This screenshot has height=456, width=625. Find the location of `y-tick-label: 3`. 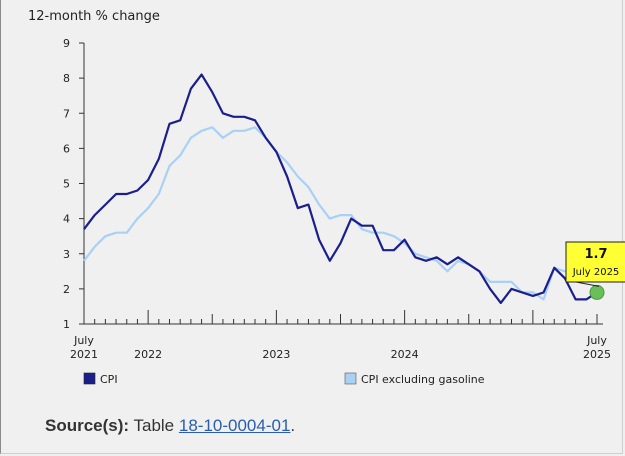

y-tick-label: 3 is located at coordinates (66, 254).